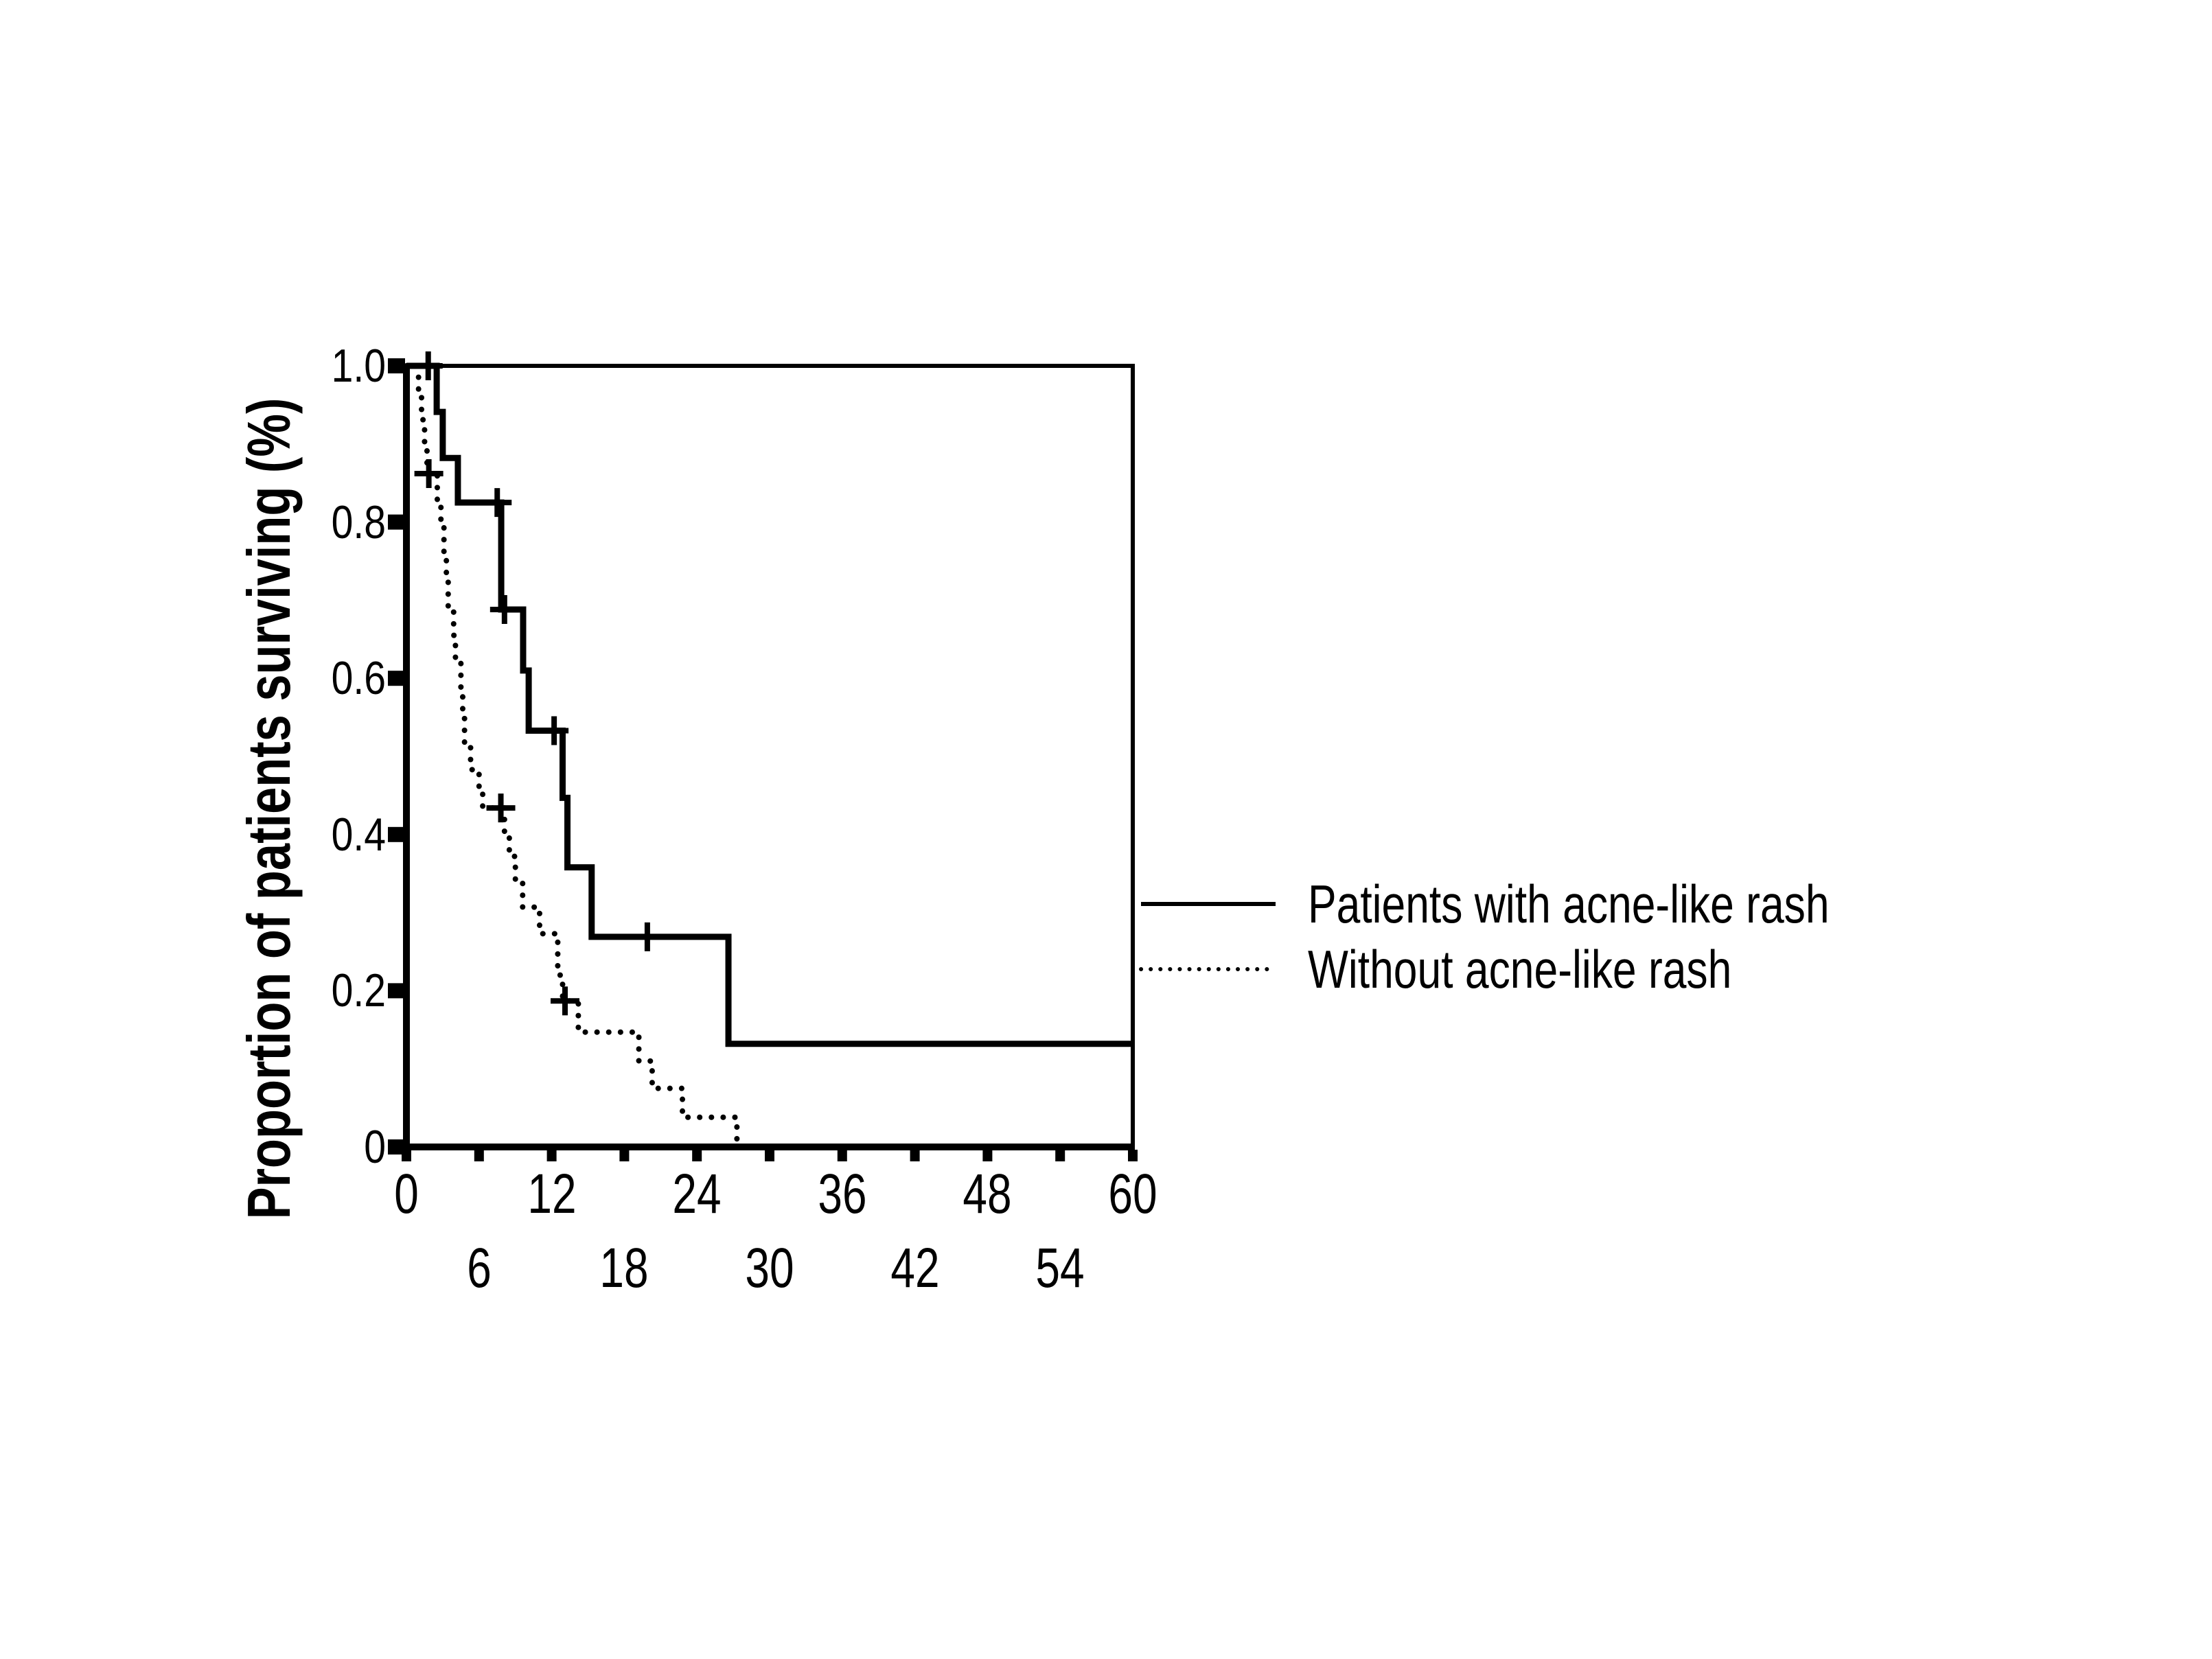  I want to click on x-tick-label: 24, so click(697, 1194).